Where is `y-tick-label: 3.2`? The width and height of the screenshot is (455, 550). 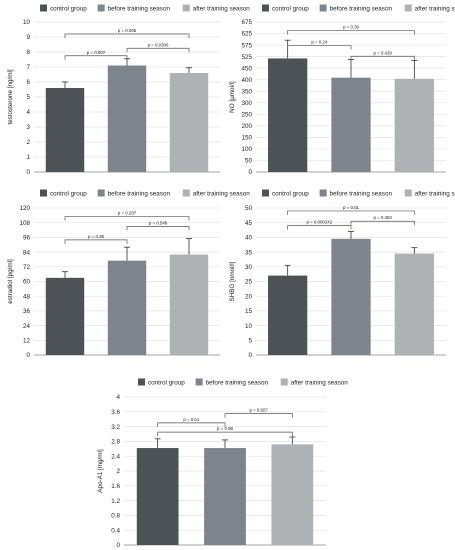
y-tick-label: 3.2 is located at coordinates (115, 427).